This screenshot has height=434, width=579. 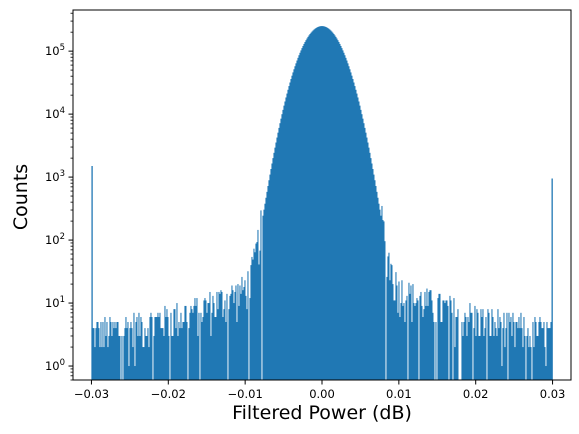 I want to click on x-tick-label: −0.02, so click(x=168, y=394).